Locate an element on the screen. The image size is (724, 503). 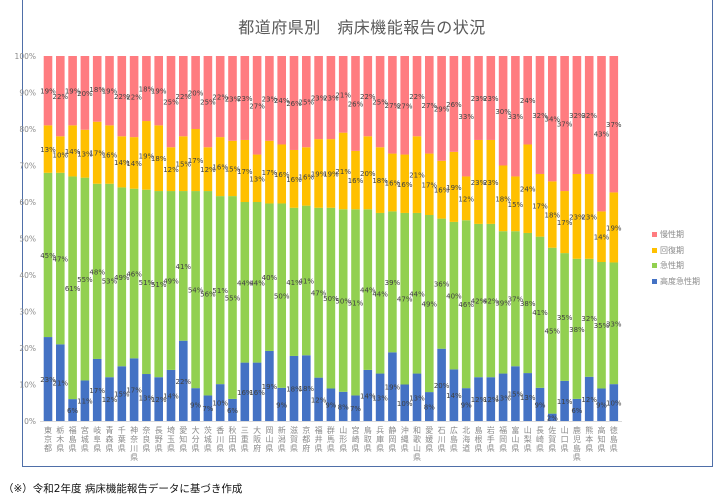
x-tick-label: 海 is located at coordinates (466, 439).